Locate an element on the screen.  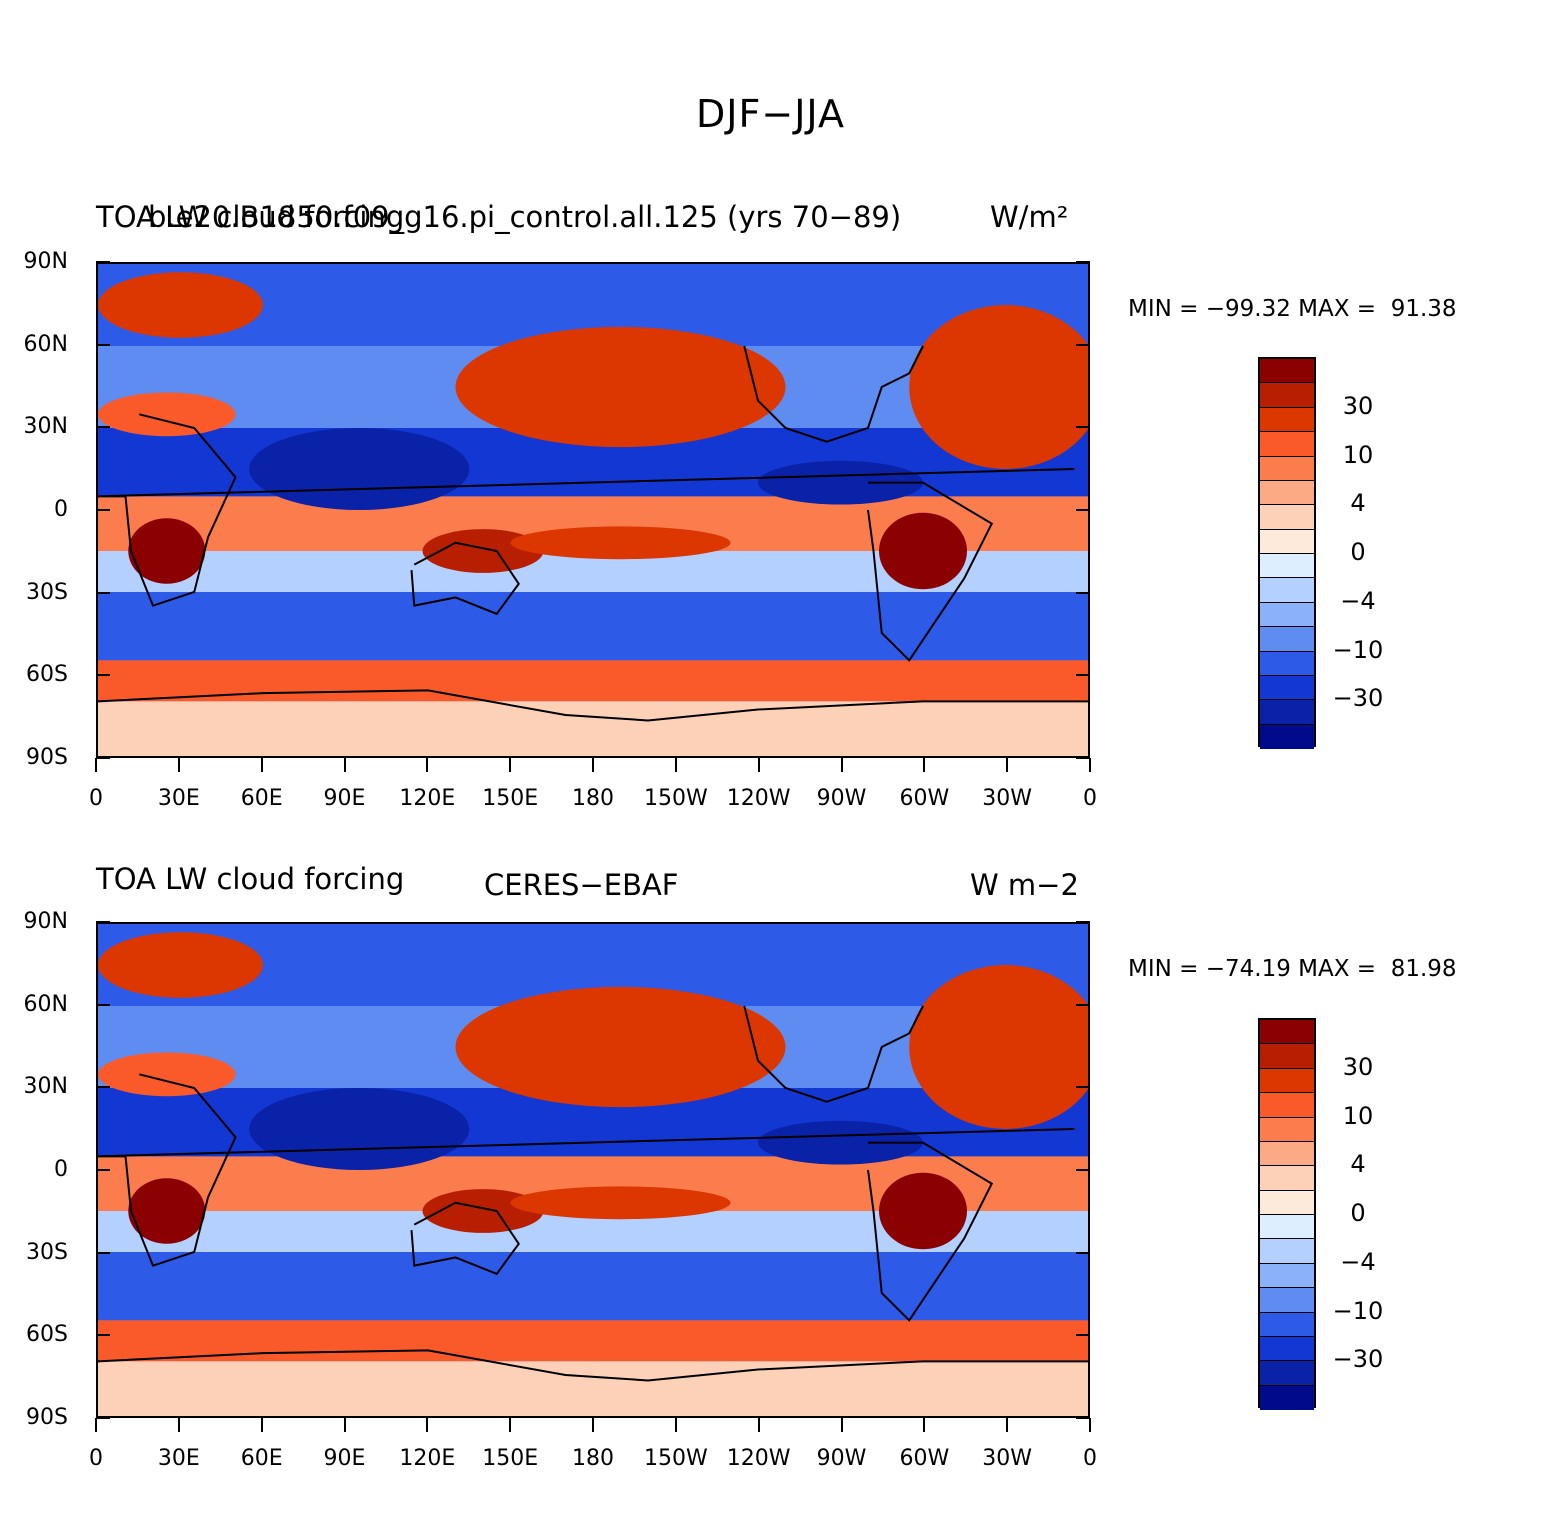
south-america-feature is located at coordinates (923, 1211).